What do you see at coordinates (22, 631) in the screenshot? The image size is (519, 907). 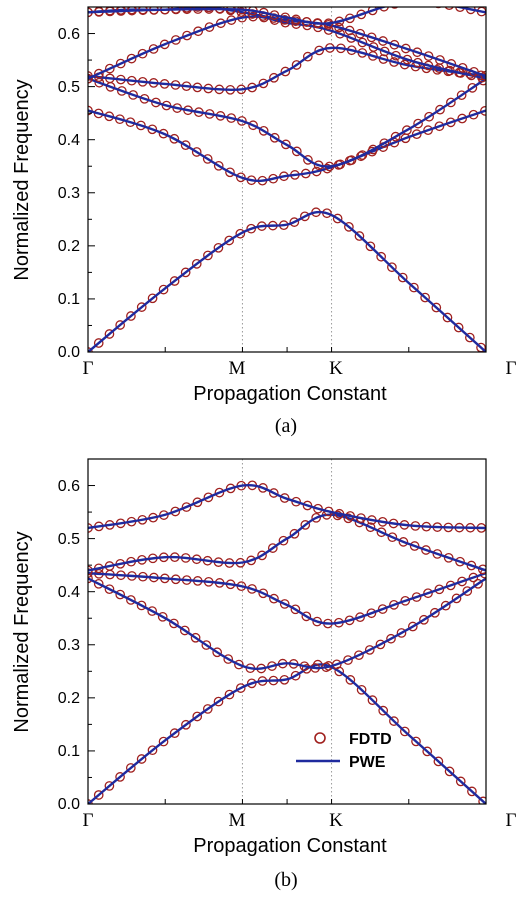 I see `panel-b-ylabel: Normalized Frequency` at bounding box center [22, 631].